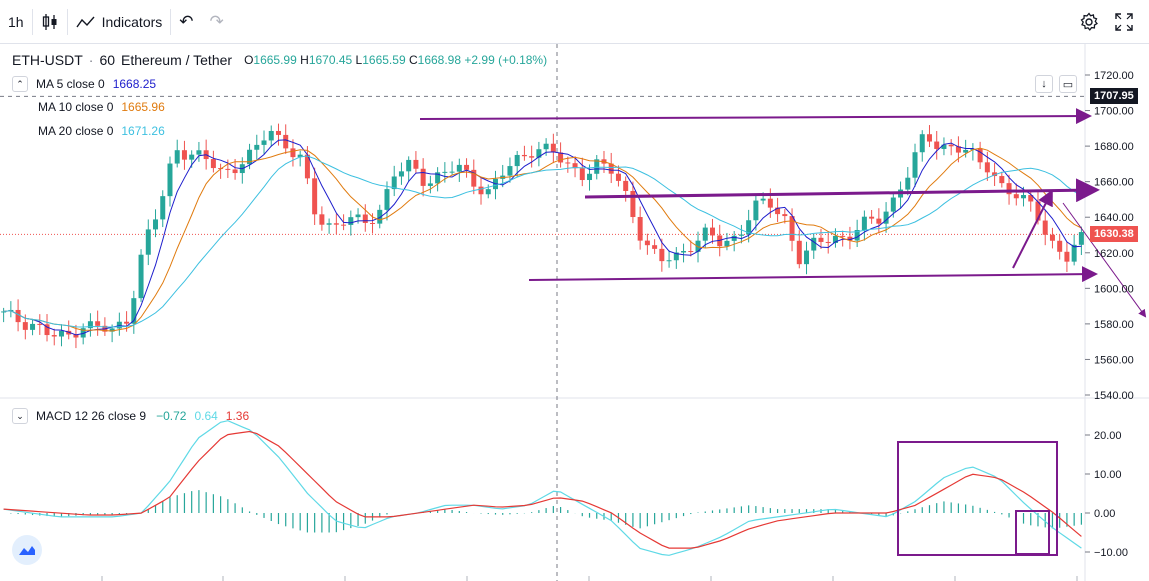 Image resolution: width=1149 pixels, height=581 pixels. What do you see at coordinates (506, 60) in the screenshot?
I see `change-value: +2.99 (+0.18%)` at bounding box center [506, 60].